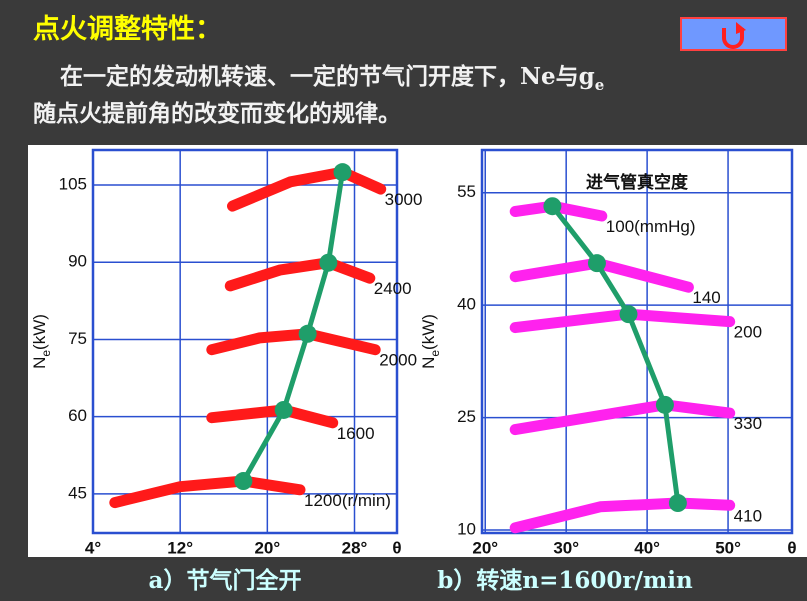  What do you see at coordinates (73, 183) in the screenshot?
I see `y-tick-label: 105` at bounding box center [73, 183].